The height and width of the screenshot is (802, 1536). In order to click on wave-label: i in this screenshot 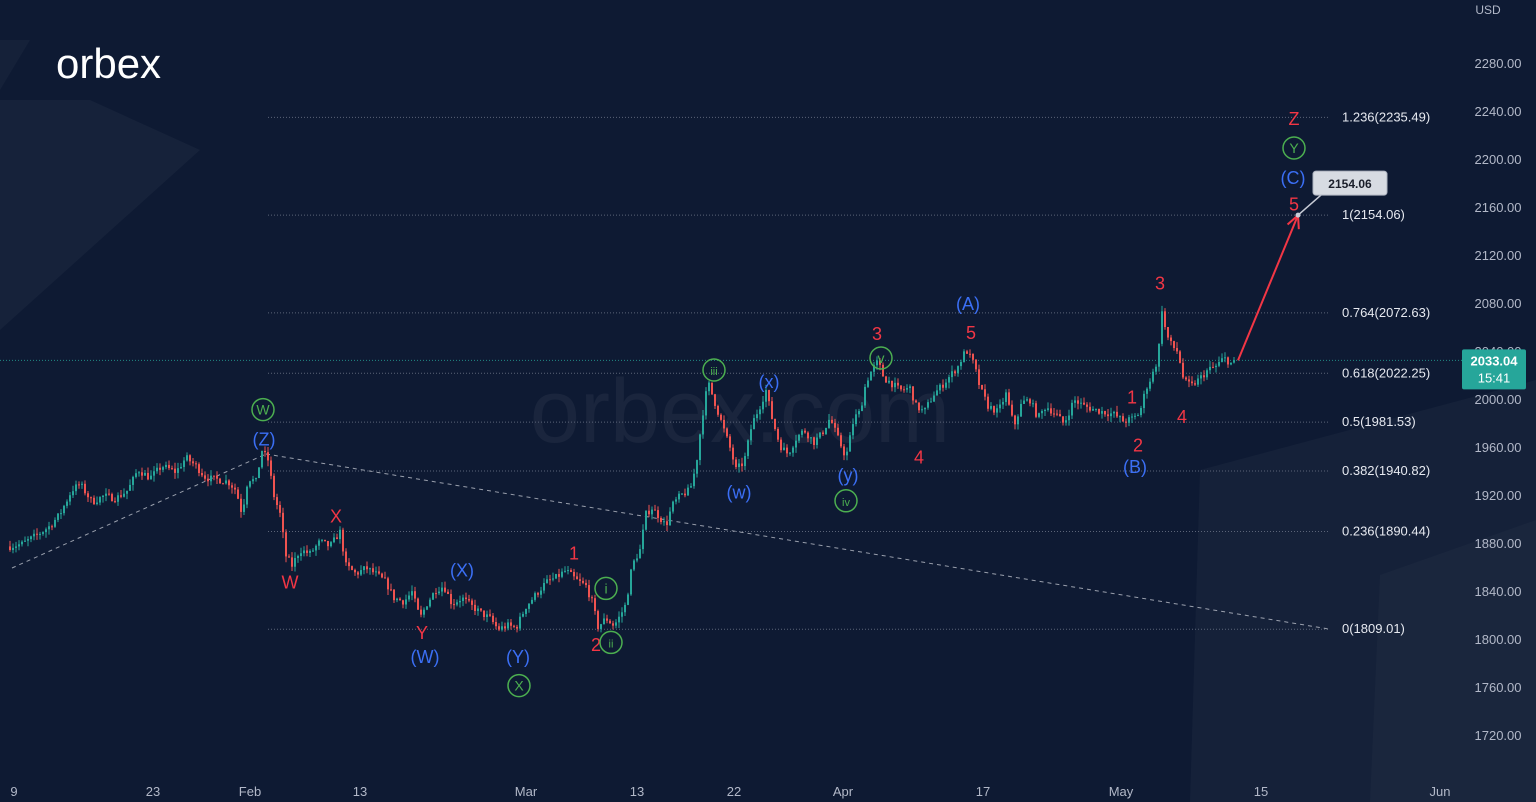, I will do `click(605, 588)`.